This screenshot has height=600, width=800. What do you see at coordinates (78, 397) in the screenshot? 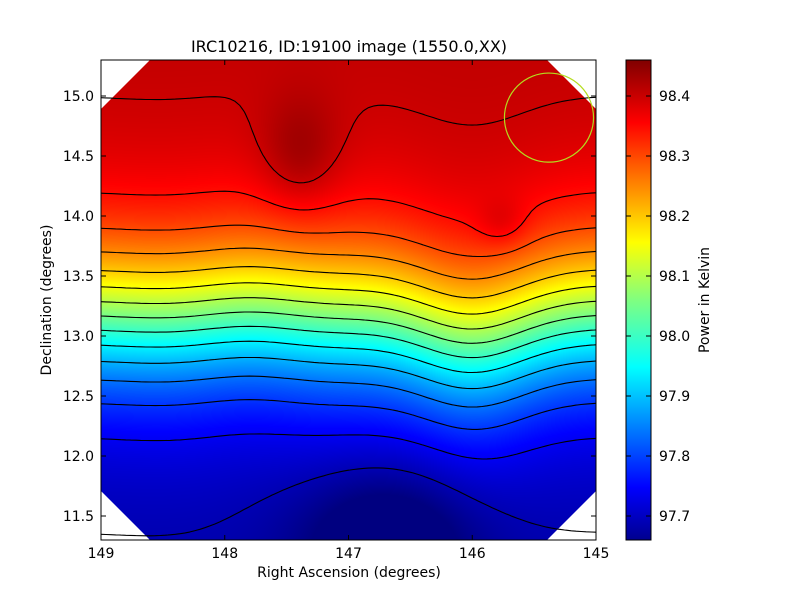
I see `y-tick-label: 12.5` at bounding box center [78, 397].